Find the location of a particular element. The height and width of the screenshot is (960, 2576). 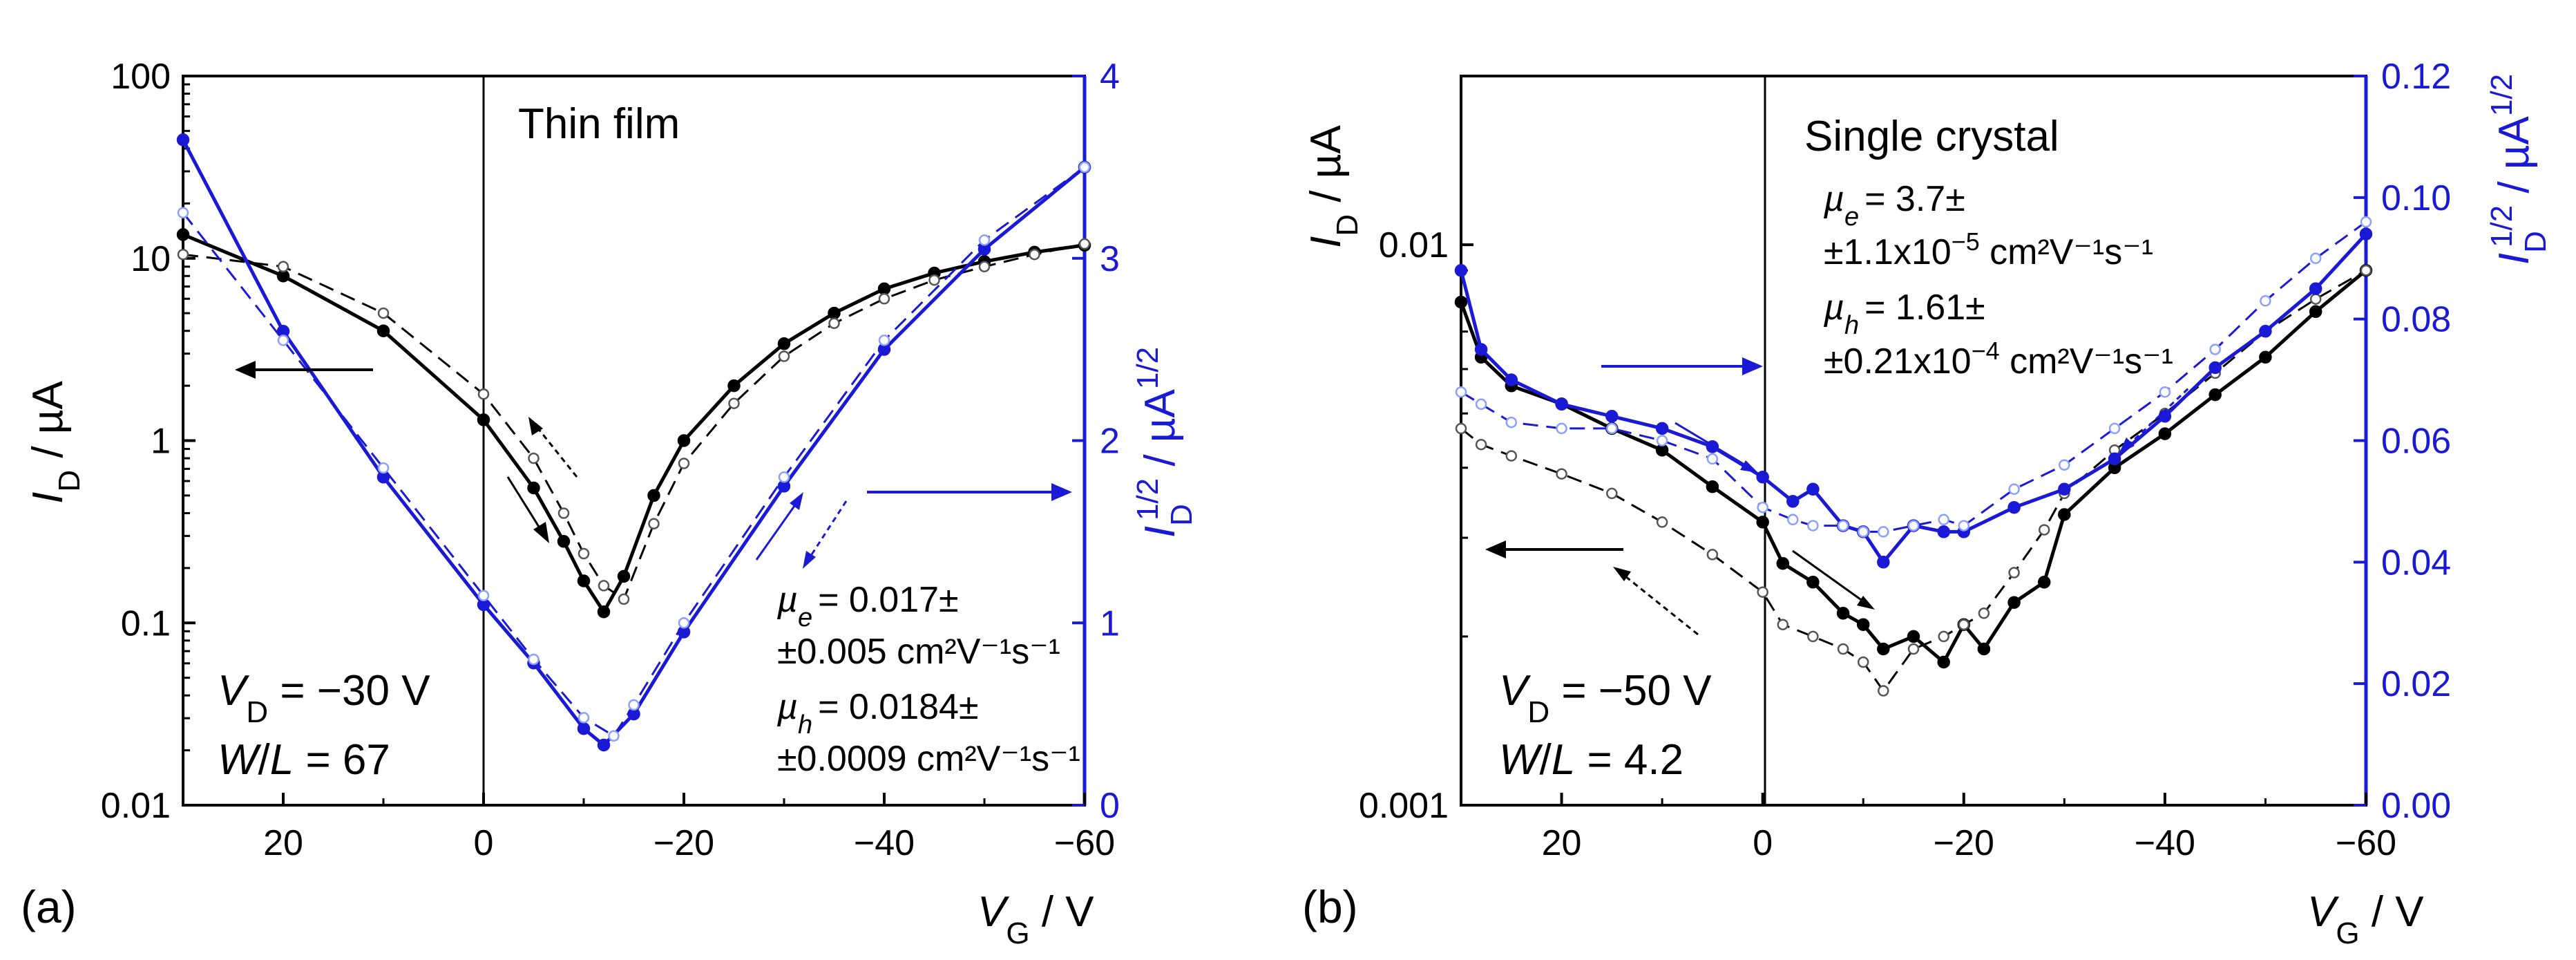

y-right-tick-label: 4 is located at coordinates (1110, 77).